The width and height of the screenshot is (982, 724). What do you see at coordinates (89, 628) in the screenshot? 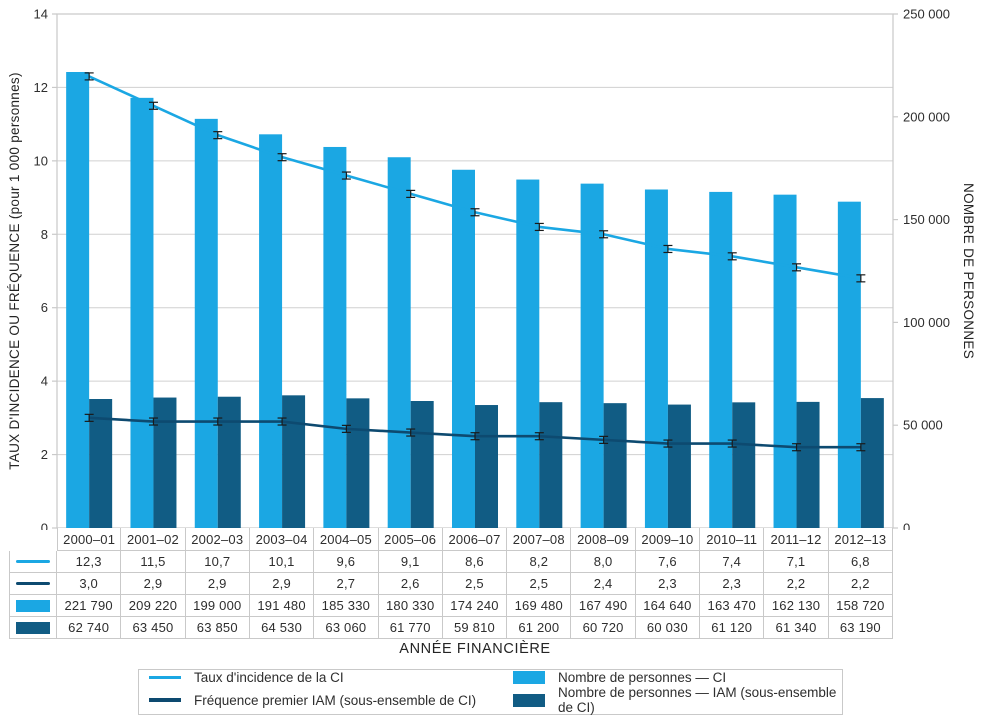
I see `table-value: 62 740` at bounding box center [89, 628].